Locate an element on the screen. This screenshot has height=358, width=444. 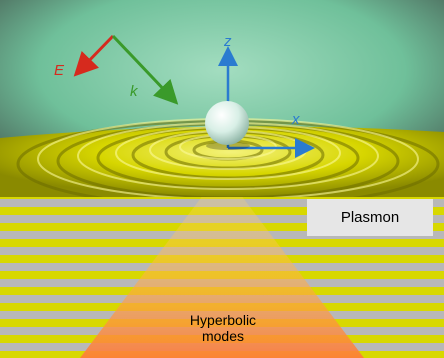
k-vector-arrow is located at coordinates (145, 69).